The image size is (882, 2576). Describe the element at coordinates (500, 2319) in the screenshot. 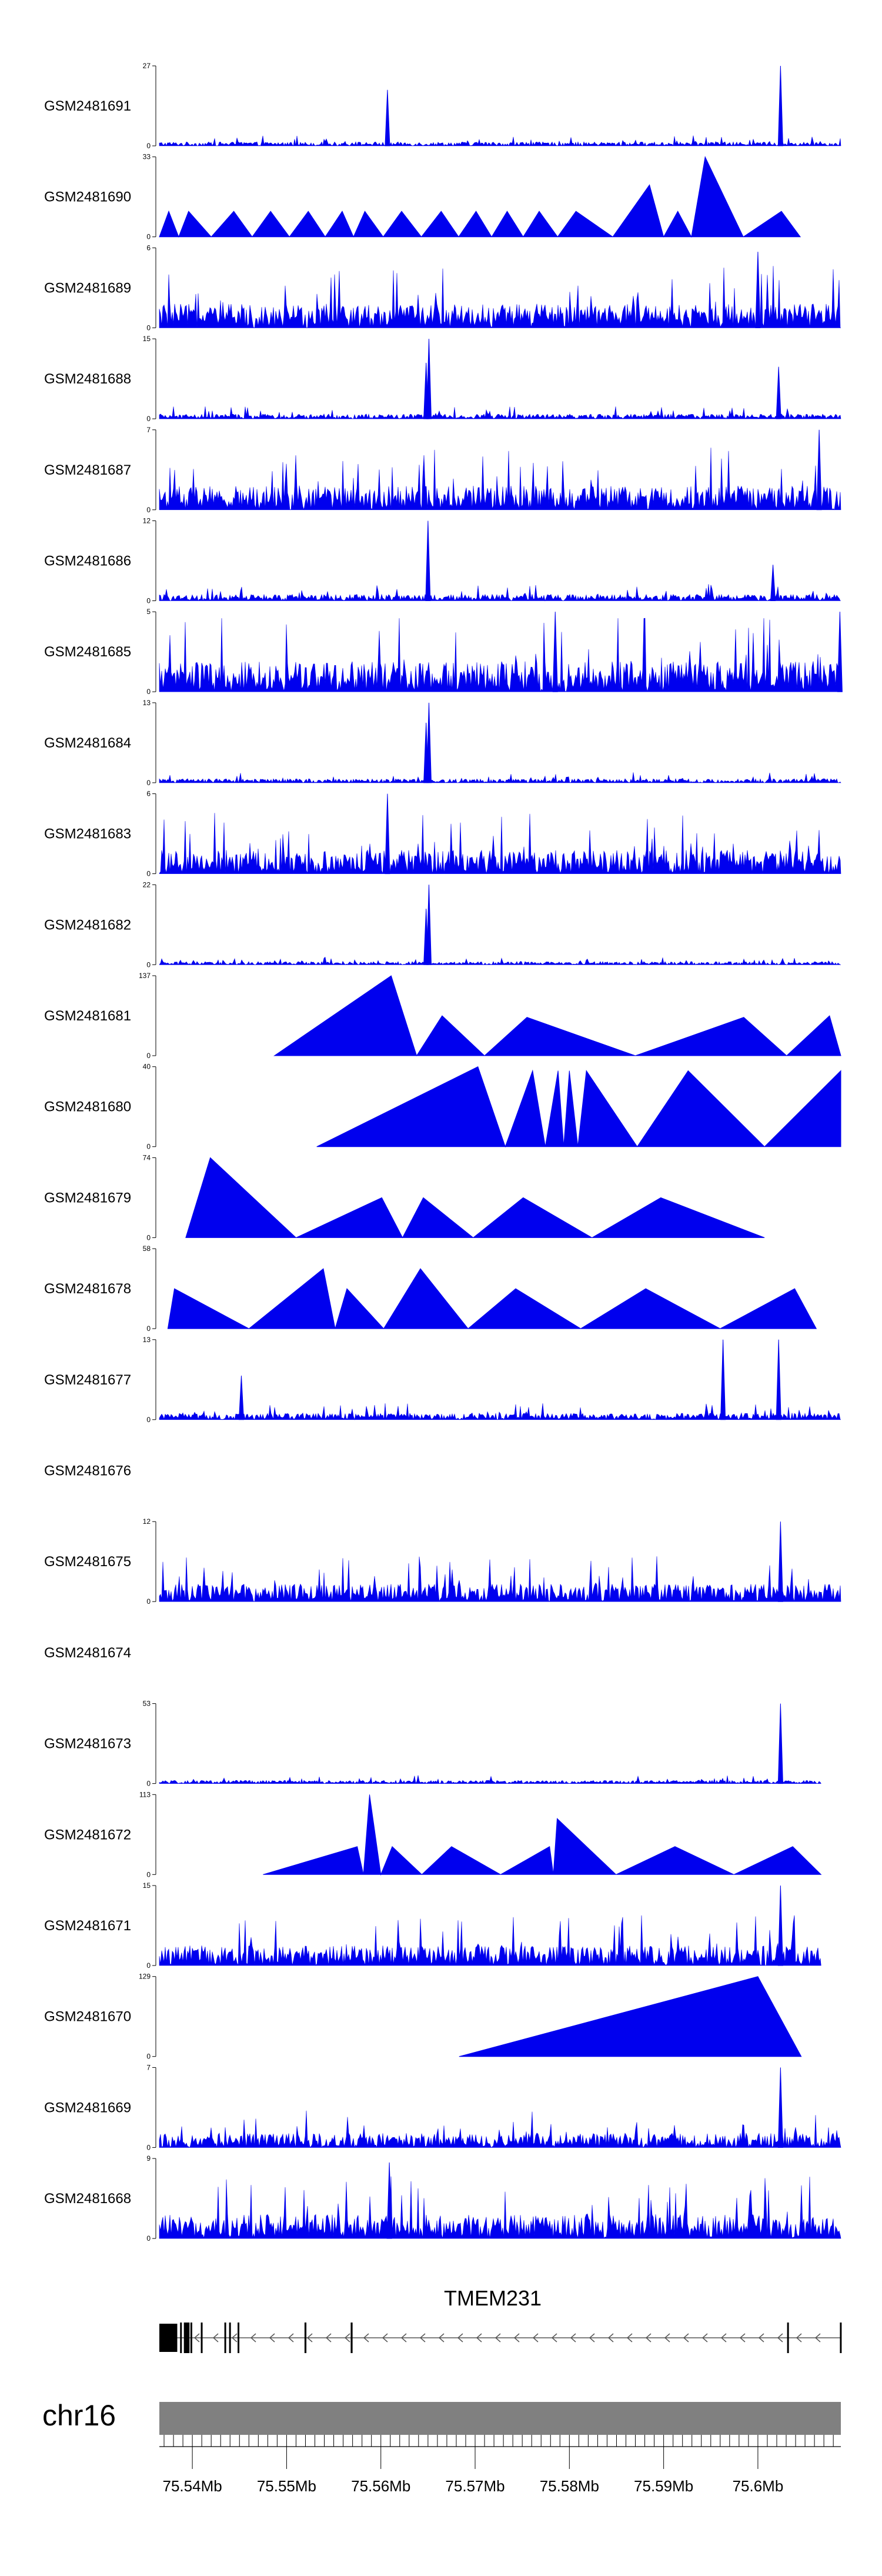

I see `gene-model-track: TMEM231` at that location.